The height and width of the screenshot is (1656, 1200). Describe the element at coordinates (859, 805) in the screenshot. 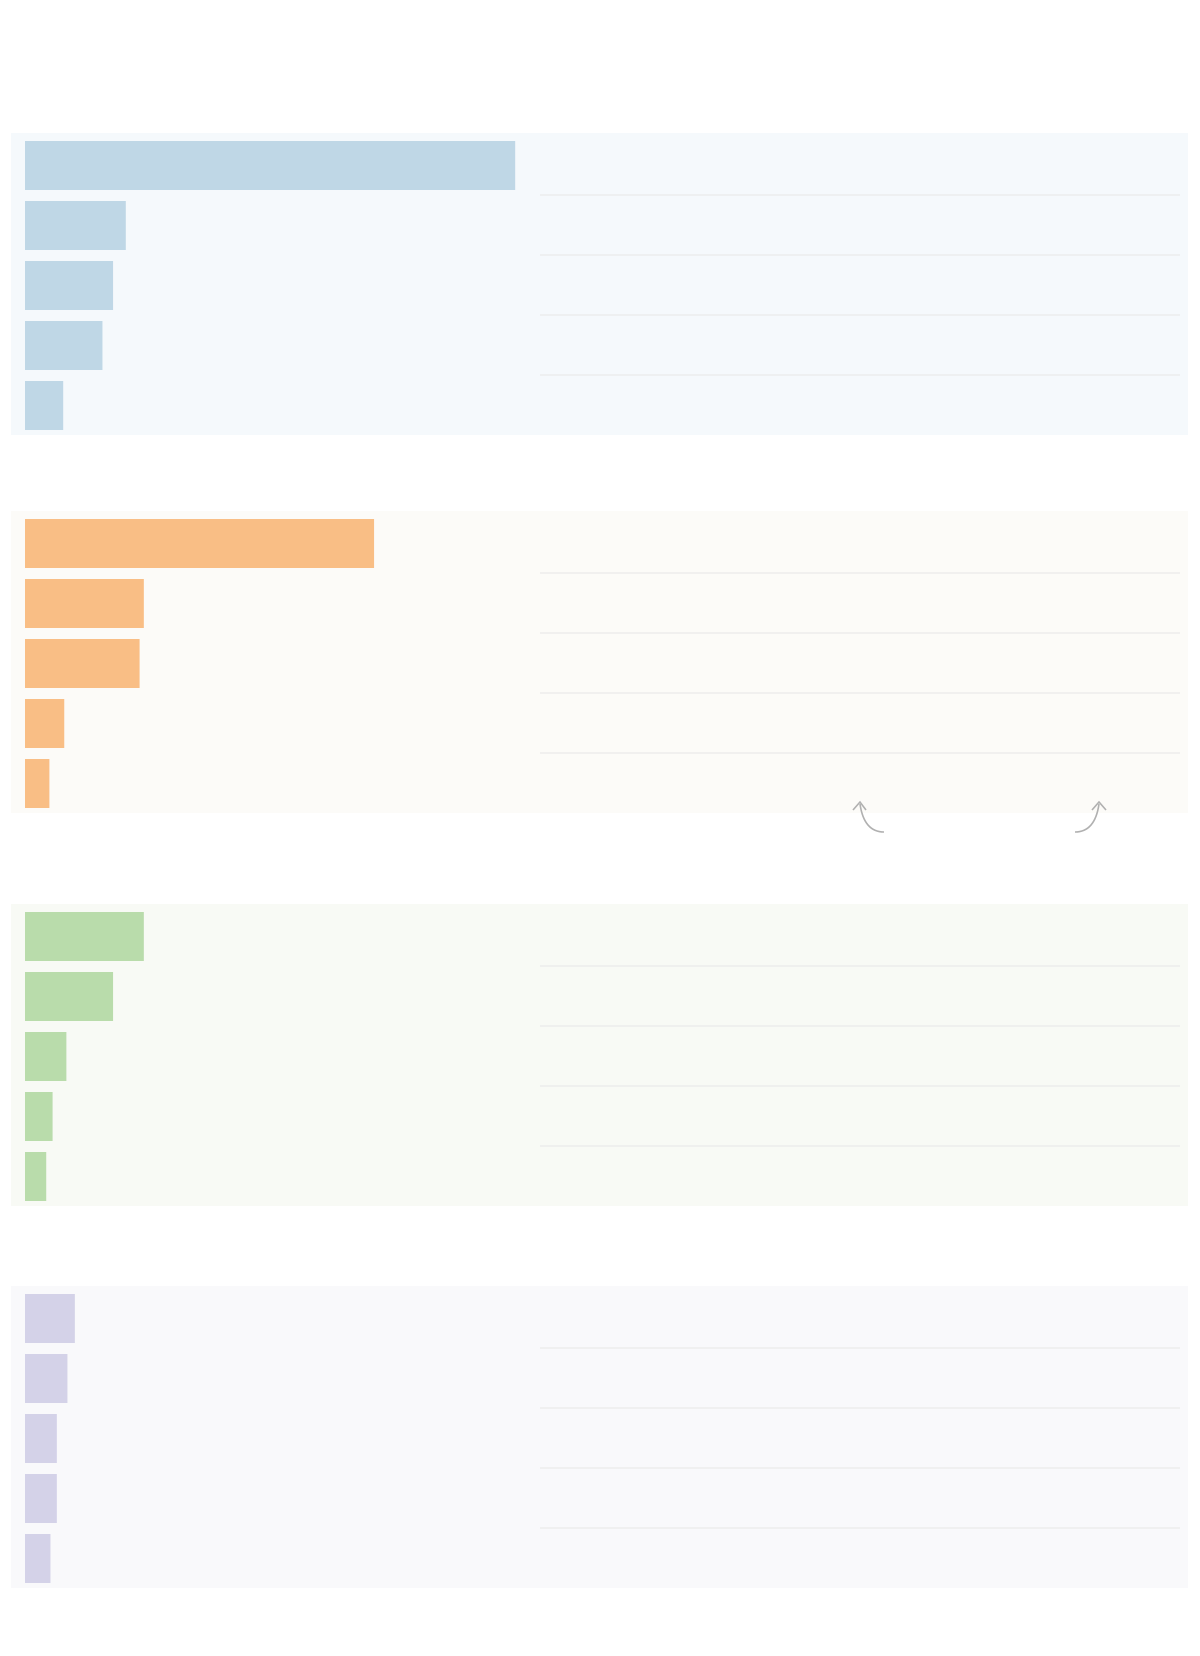

I see `arrow-left-head` at that location.